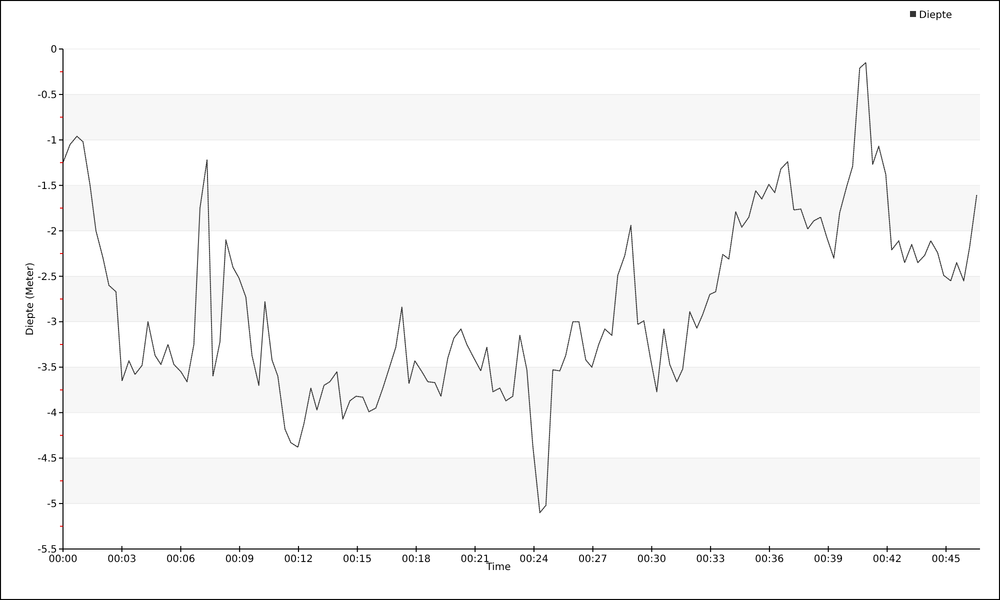 The image size is (1000, 600). What do you see at coordinates (710, 559) in the screenshot?
I see `x-tick-label: 00:33` at bounding box center [710, 559].